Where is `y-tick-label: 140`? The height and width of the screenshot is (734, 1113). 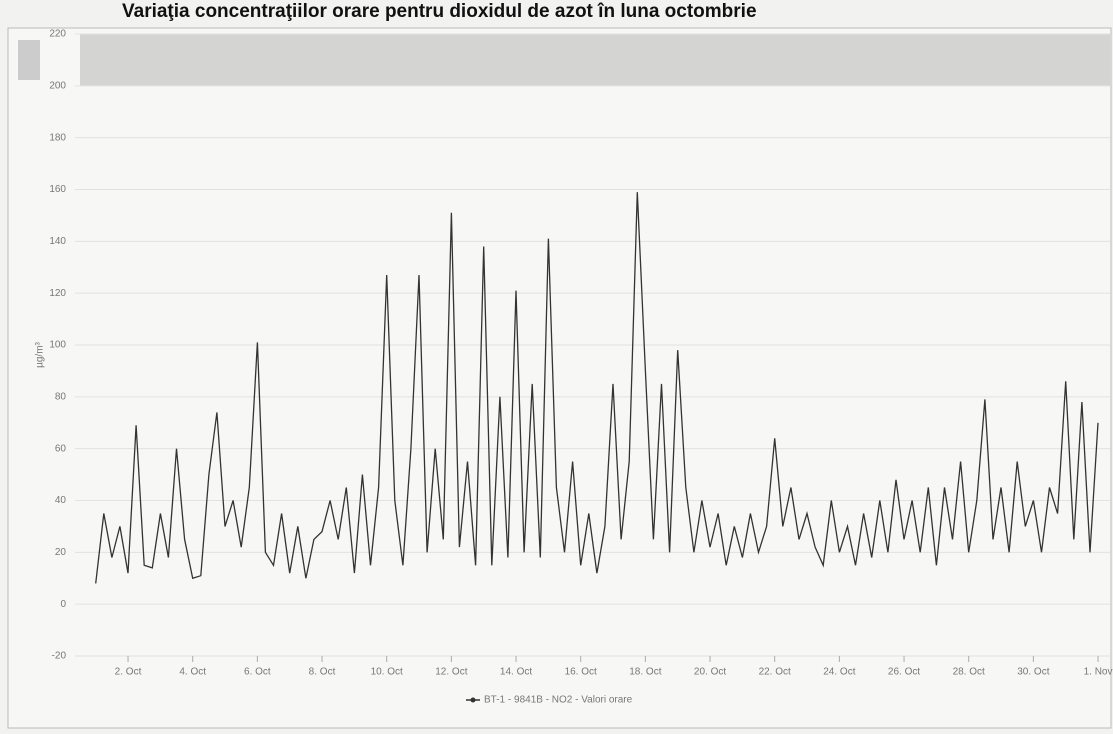 y-tick-label: 140 is located at coordinates (57, 241).